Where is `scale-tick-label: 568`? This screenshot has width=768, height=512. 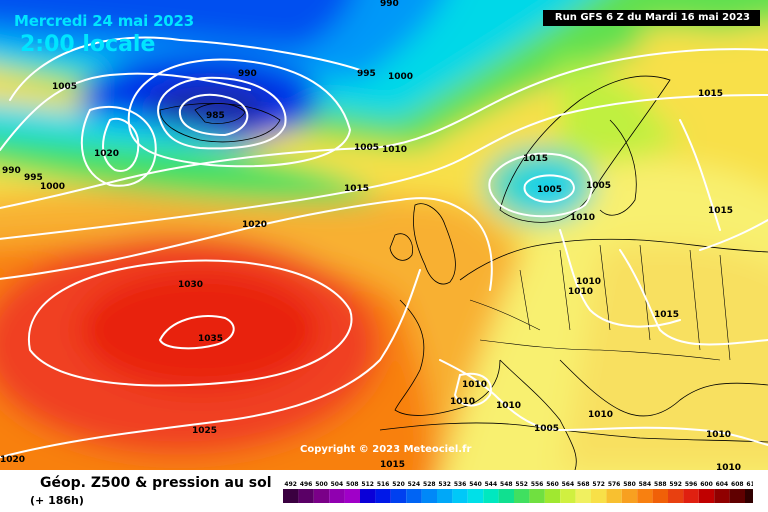 scale-tick-label: 568 is located at coordinates (583, 484).